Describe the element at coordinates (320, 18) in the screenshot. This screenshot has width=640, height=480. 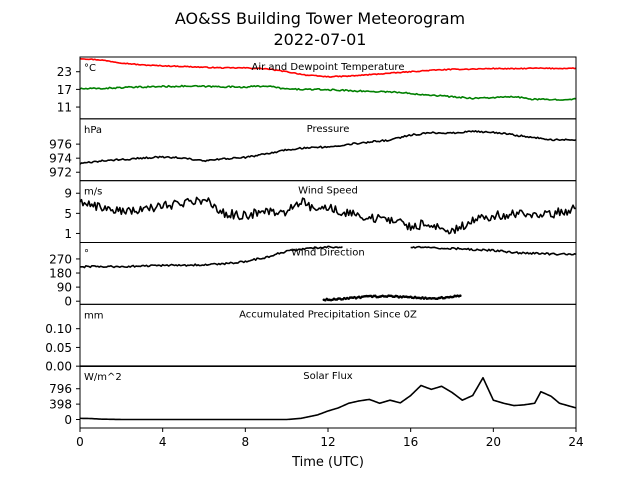
I see `chart-title: AO&SS Building Tower Meteorogram` at that location.